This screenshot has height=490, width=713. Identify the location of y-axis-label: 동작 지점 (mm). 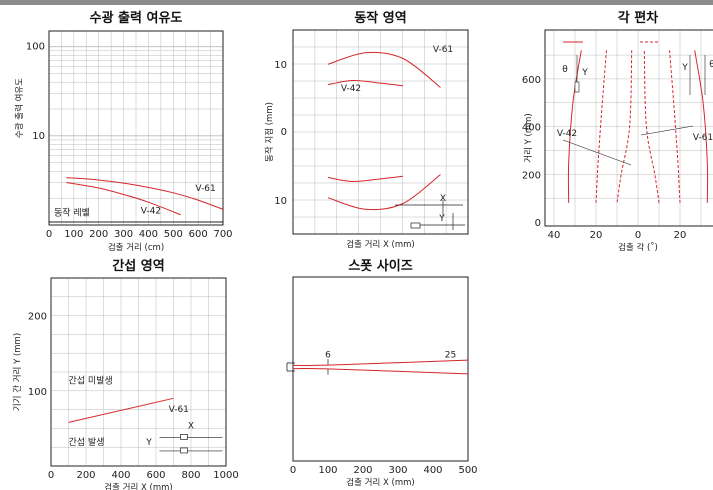
(269, 132).